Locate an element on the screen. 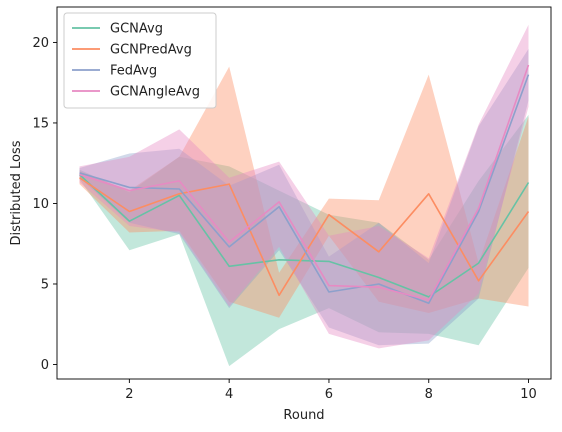 This screenshot has height=432, width=562. legend-label-3: GCNAngleAvg is located at coordinates (155, 92).